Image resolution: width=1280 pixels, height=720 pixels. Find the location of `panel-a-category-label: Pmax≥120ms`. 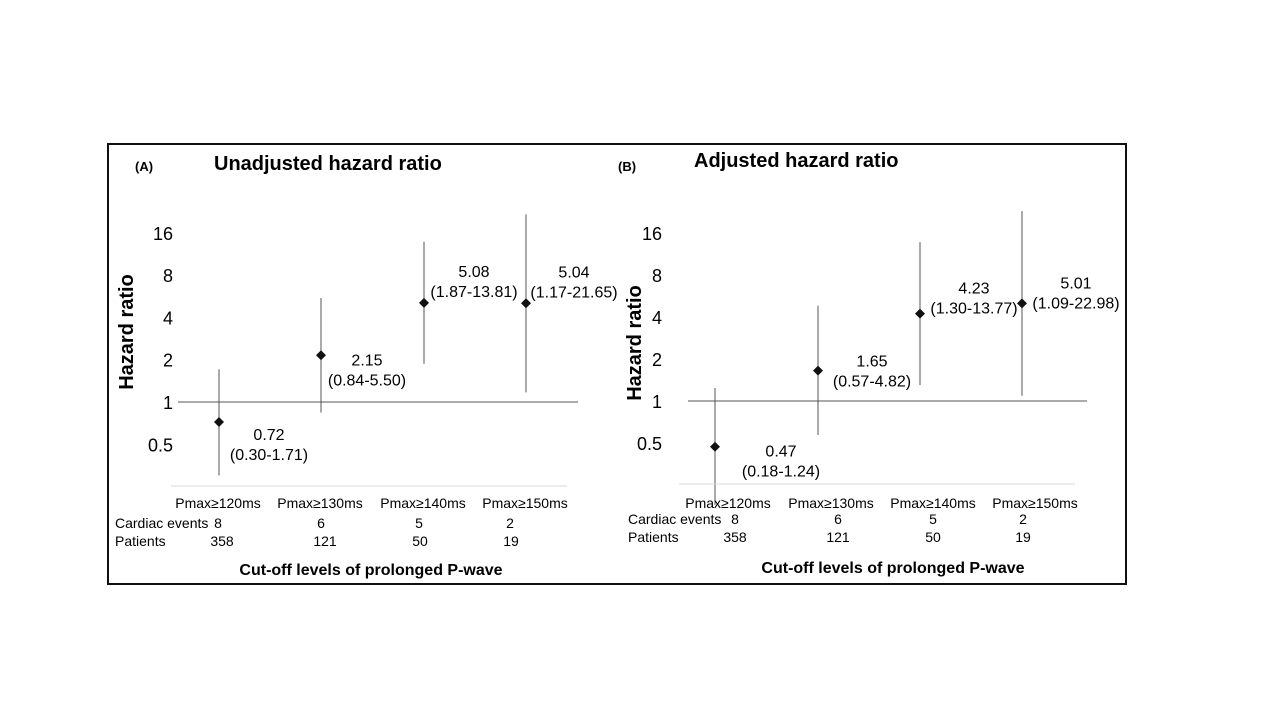

panel-a-category-label: Pmax≥120ms is located at coordinates (218, 503).